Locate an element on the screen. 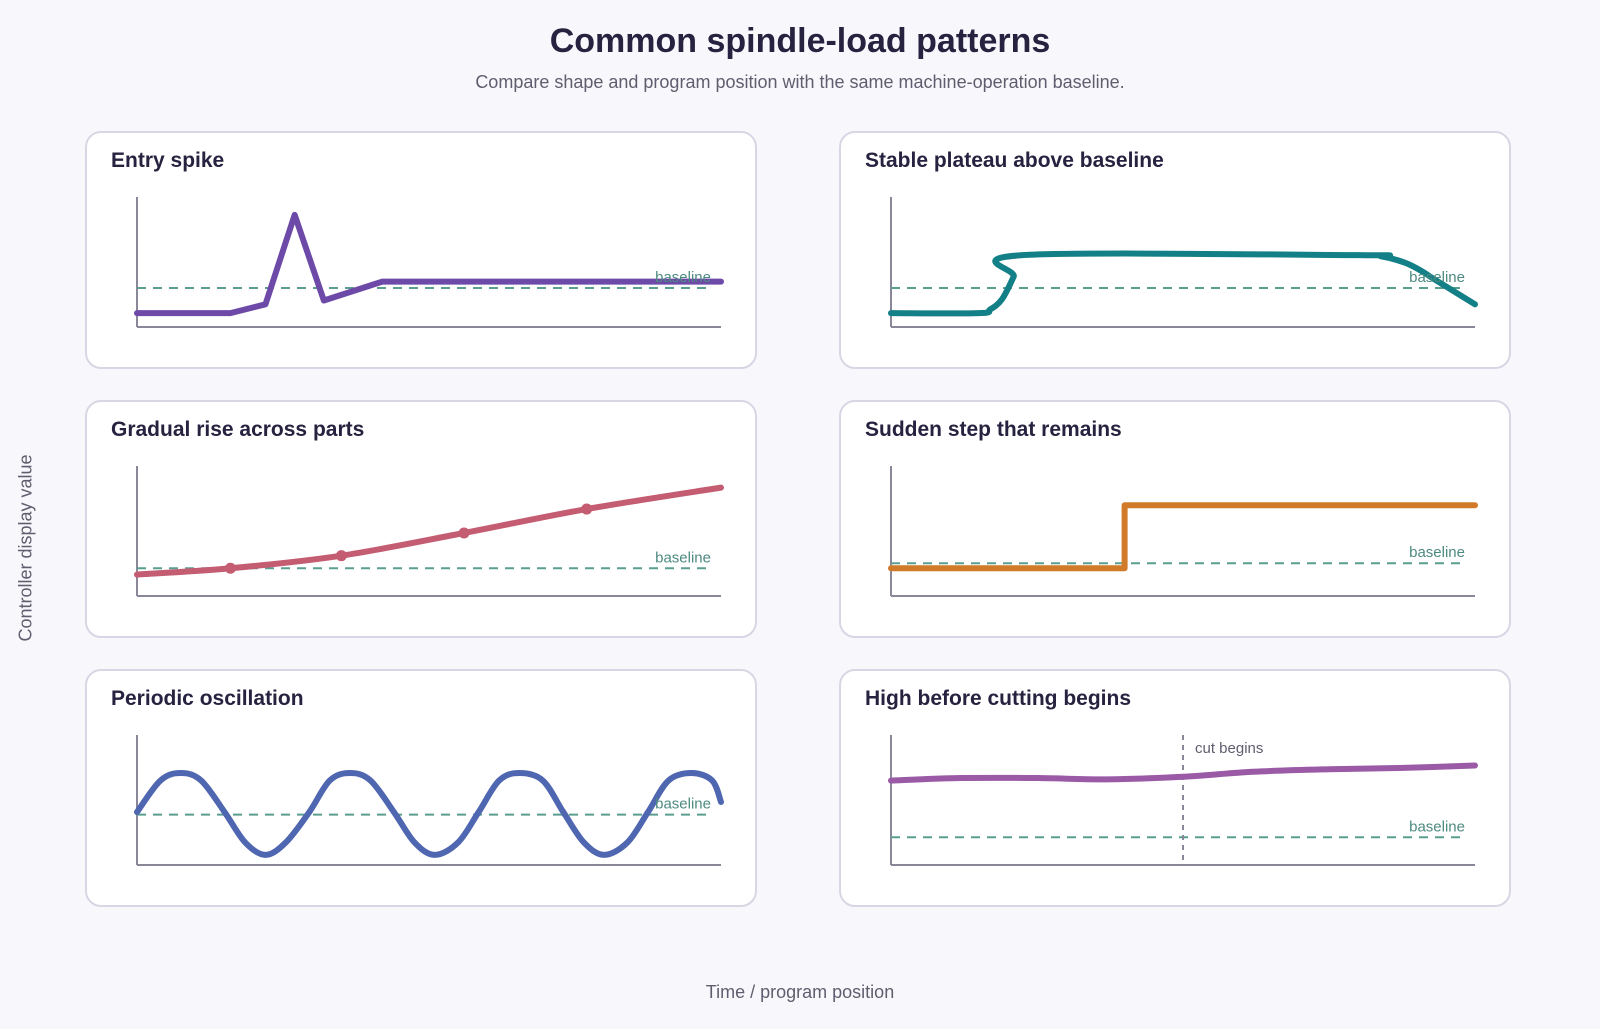  panel-stable-plateau: Stable plateau above baseline baseline is located at coordinates (1175, 250).